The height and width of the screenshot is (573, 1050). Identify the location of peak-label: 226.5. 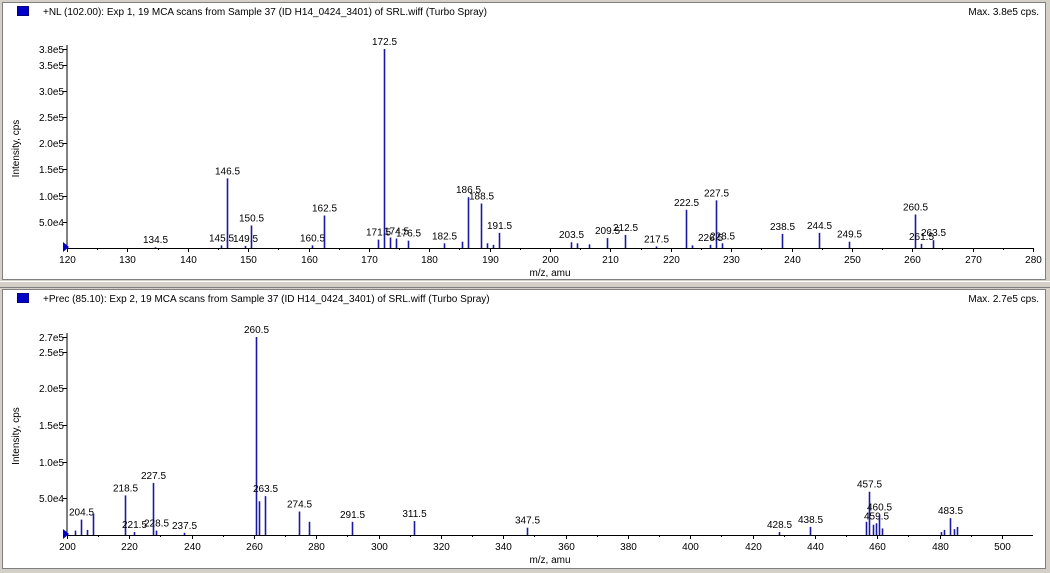
(710, 238).